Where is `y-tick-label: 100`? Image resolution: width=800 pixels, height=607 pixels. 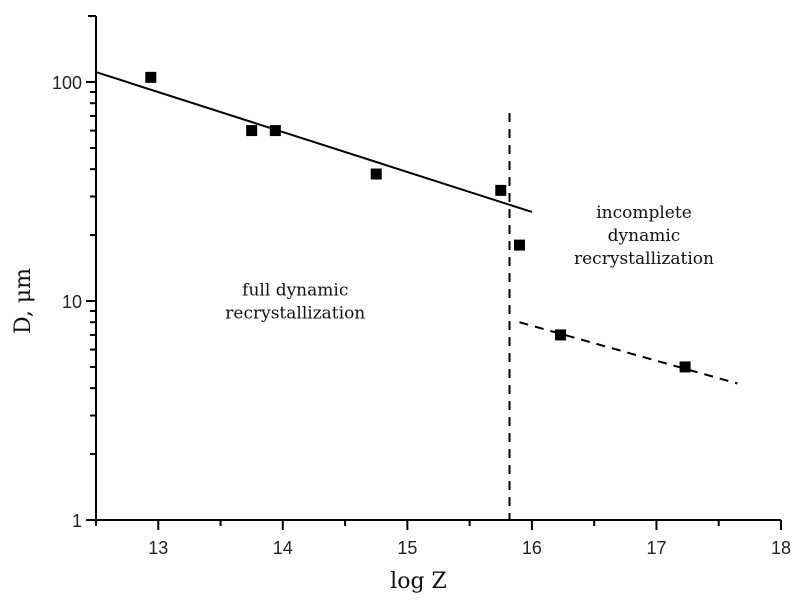
y-tick-label: 100 is located at coordinates (67, 83).